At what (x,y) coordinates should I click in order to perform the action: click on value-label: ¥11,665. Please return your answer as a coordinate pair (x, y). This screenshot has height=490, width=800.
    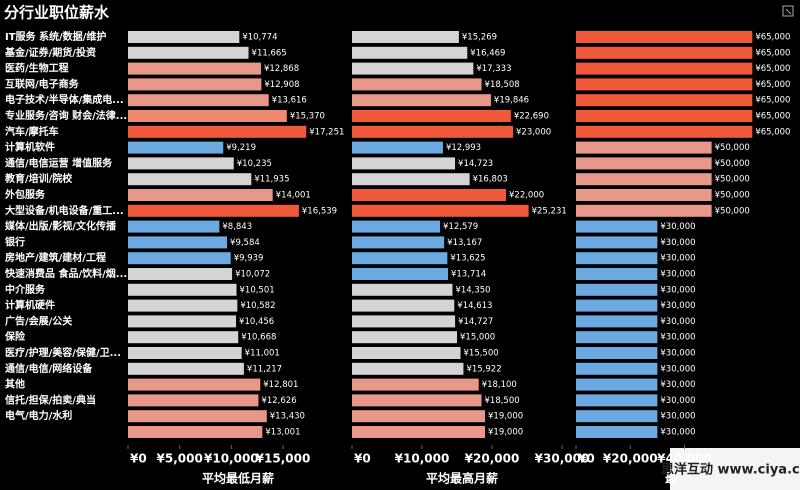
    Looking at the image, I should click on (269, 53).